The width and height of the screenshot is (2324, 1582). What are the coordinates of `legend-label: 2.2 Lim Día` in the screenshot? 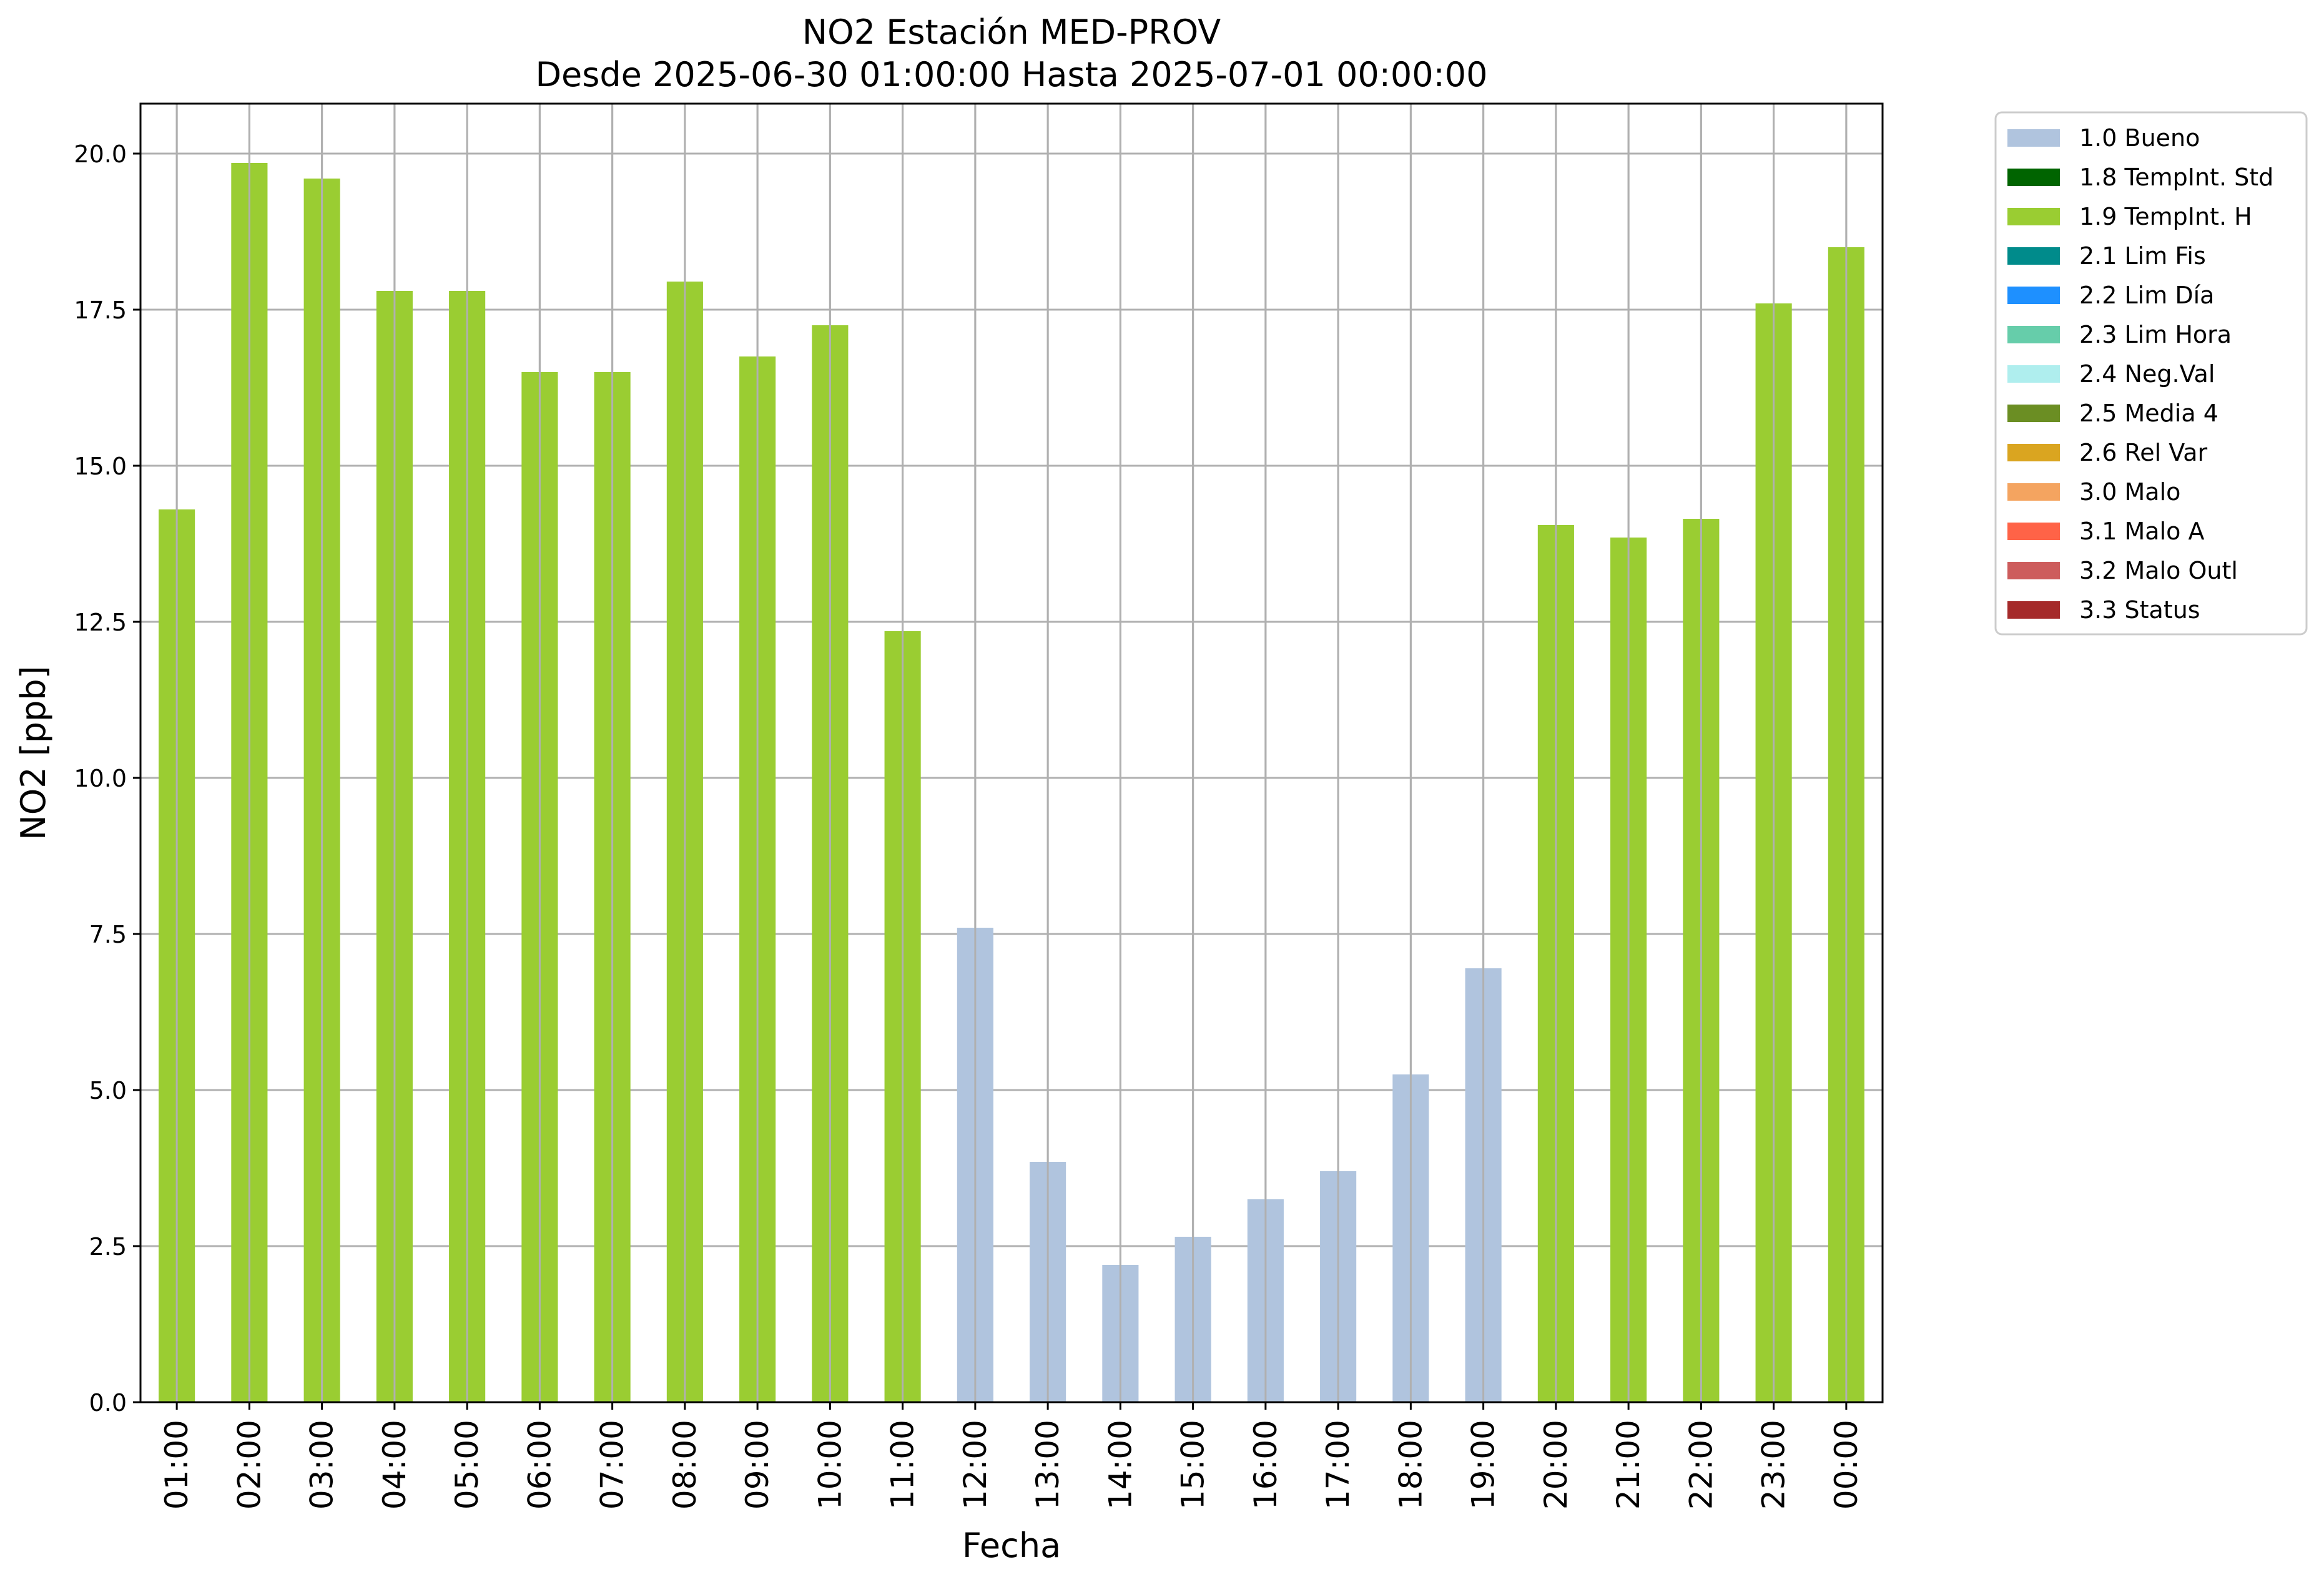 It's located at (2146, 295).